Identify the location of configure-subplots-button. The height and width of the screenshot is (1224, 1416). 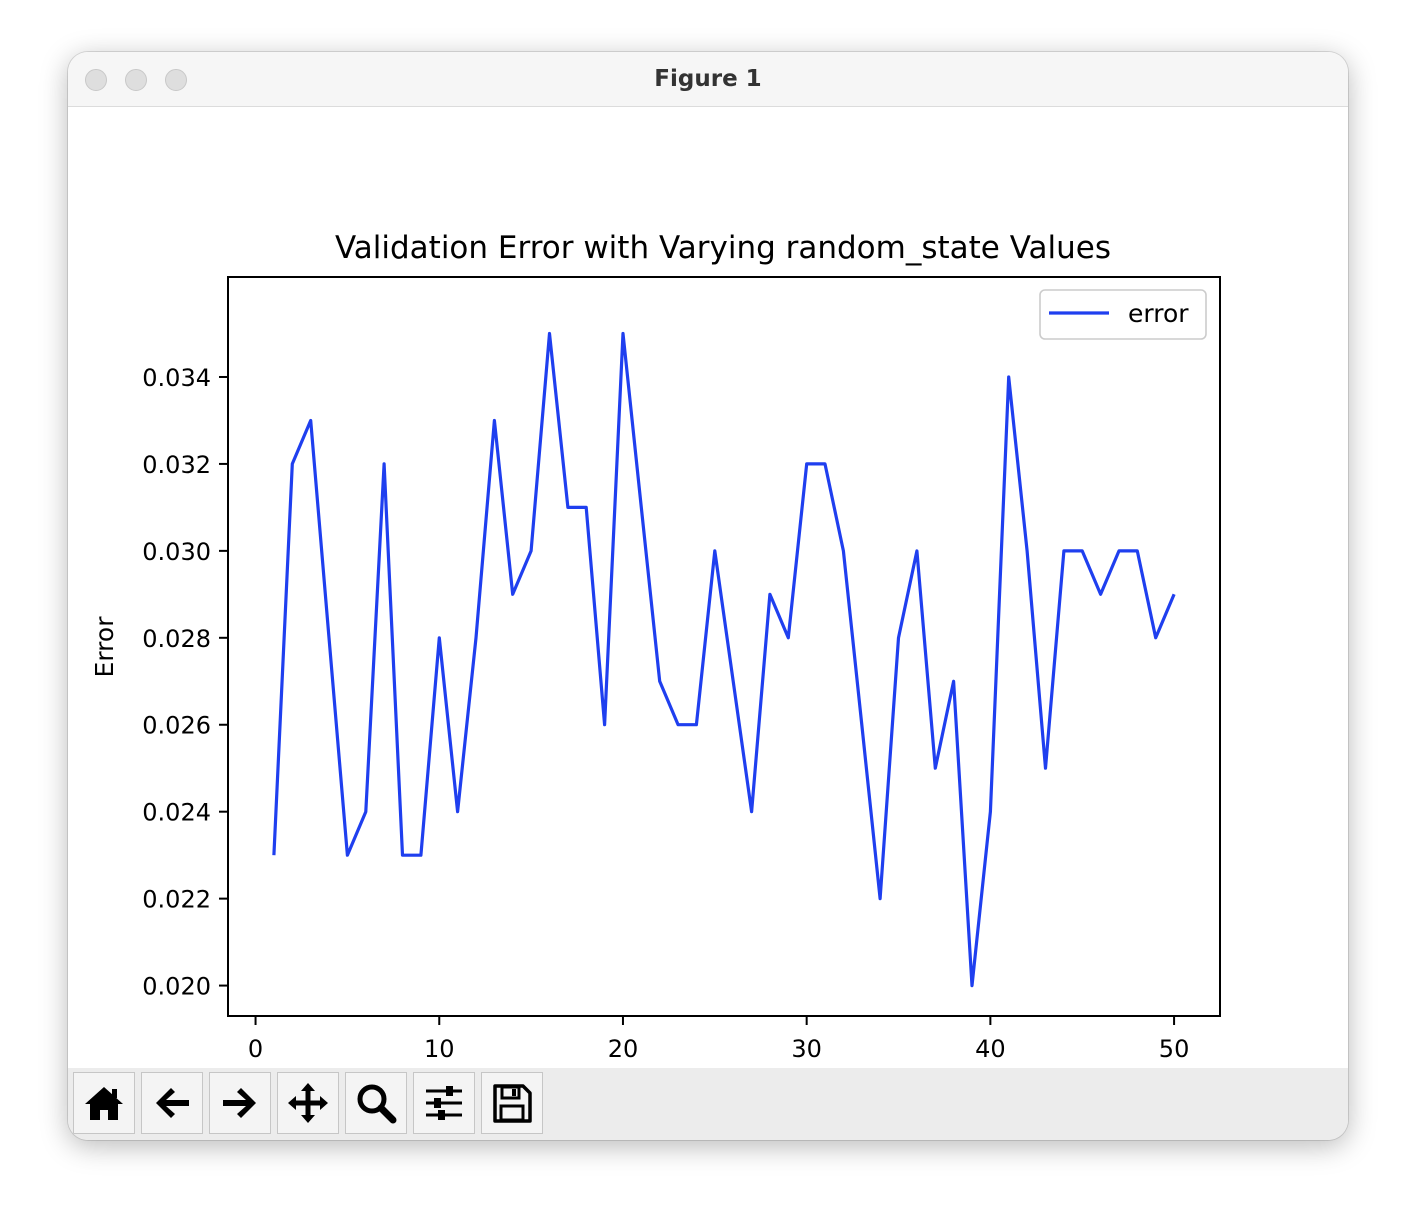
(444, 1103).